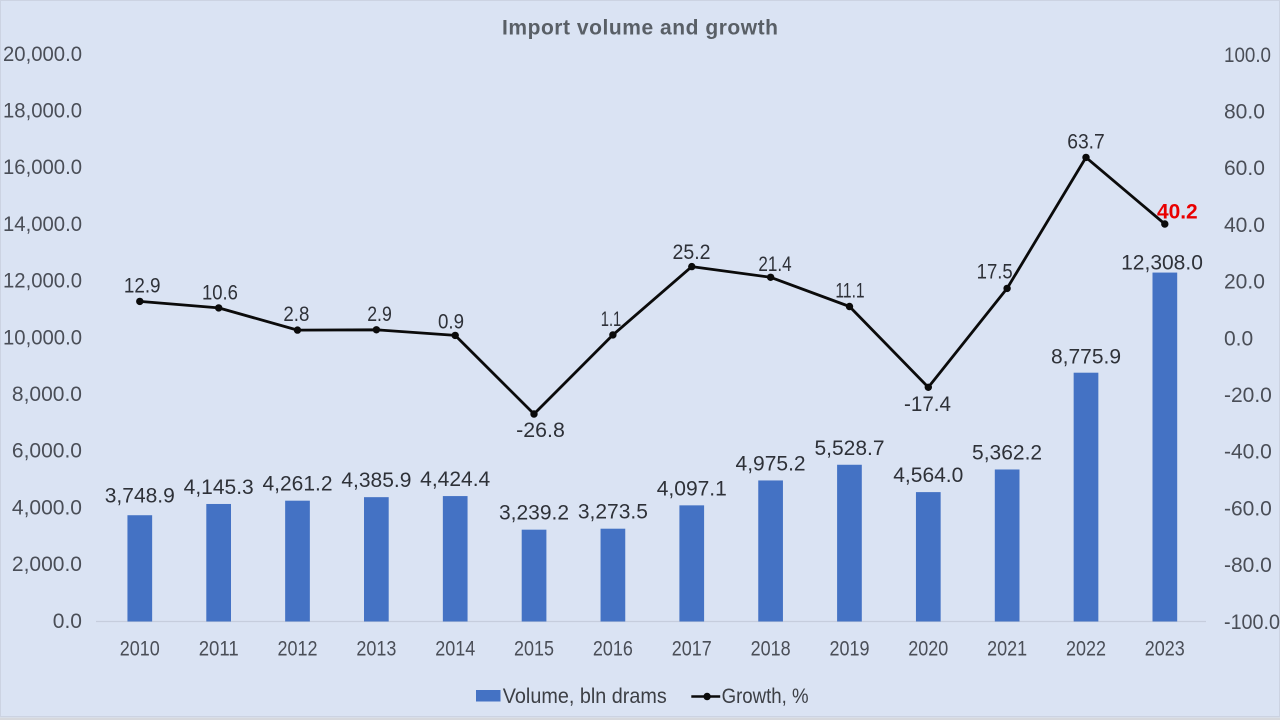  Describe the element at coordinates (534, 648) in the screenshot. I see `svg-text: 2015` at that location.